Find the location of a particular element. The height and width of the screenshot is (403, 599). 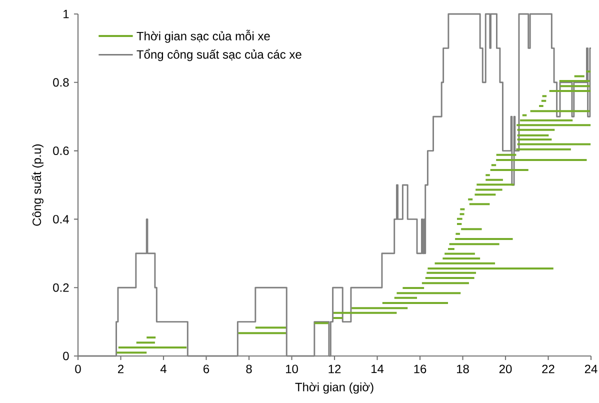

x-tick-label: 14 is located at coordinates (378, 368).